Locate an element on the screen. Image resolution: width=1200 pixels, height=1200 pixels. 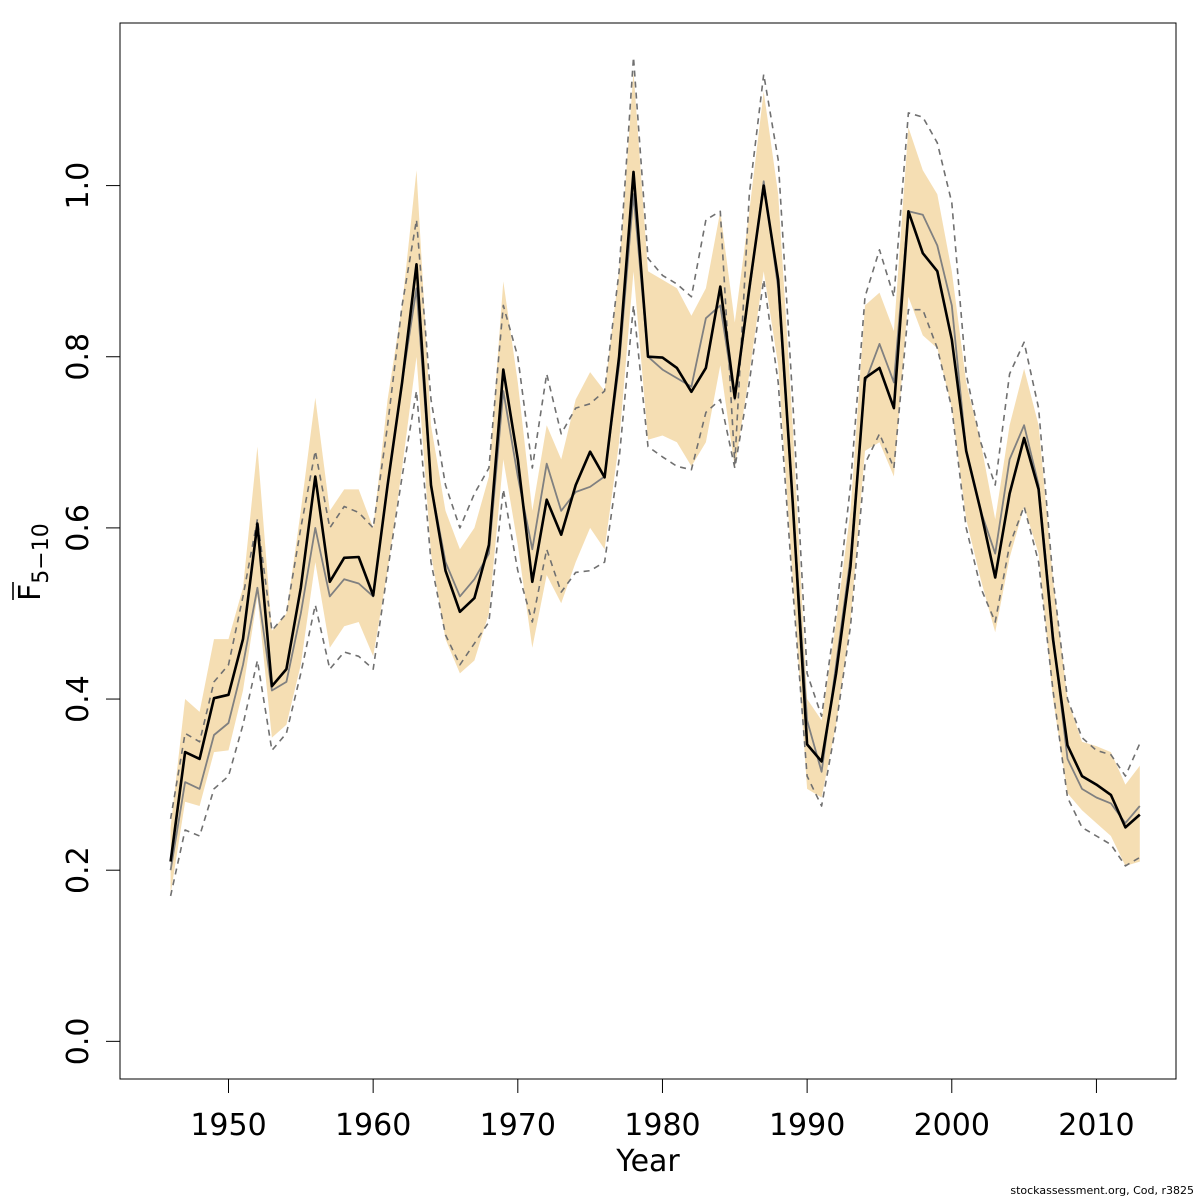
y-tick-label-5: 1.0 is located at coordinates (78, 186).